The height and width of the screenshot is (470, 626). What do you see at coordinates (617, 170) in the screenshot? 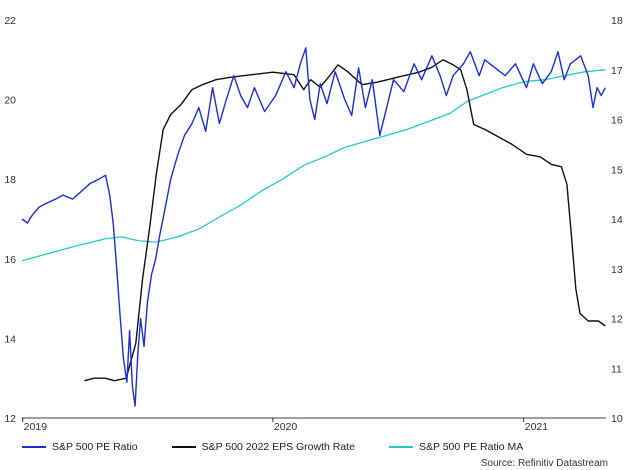
I see `y-right-tick-label: 15` at bounding box center [617, 170].